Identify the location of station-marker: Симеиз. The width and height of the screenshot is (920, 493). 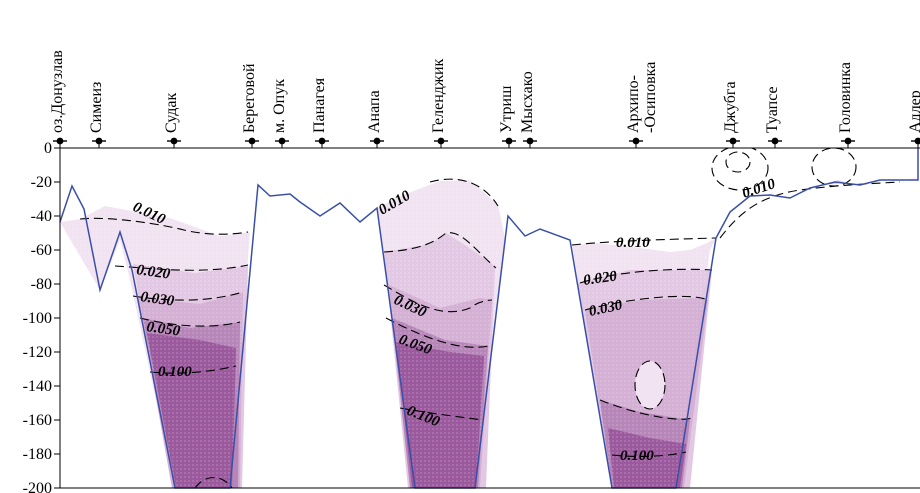
(97, 115).